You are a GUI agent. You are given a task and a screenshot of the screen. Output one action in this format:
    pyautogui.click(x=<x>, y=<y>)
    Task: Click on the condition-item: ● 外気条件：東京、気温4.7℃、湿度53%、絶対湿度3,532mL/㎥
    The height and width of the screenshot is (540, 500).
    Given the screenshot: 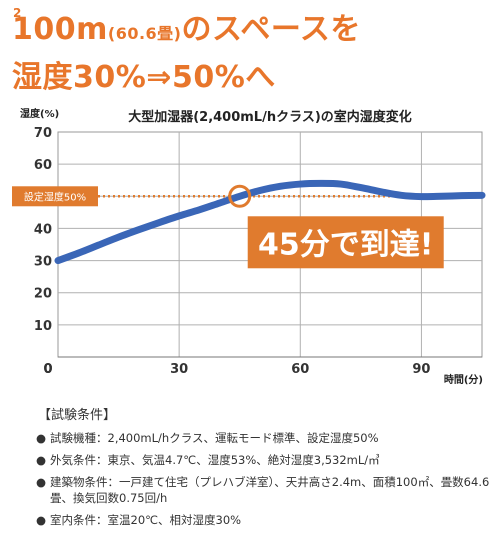 What is the action you would take?
    pyautogui.click(x=208, y=460)
    